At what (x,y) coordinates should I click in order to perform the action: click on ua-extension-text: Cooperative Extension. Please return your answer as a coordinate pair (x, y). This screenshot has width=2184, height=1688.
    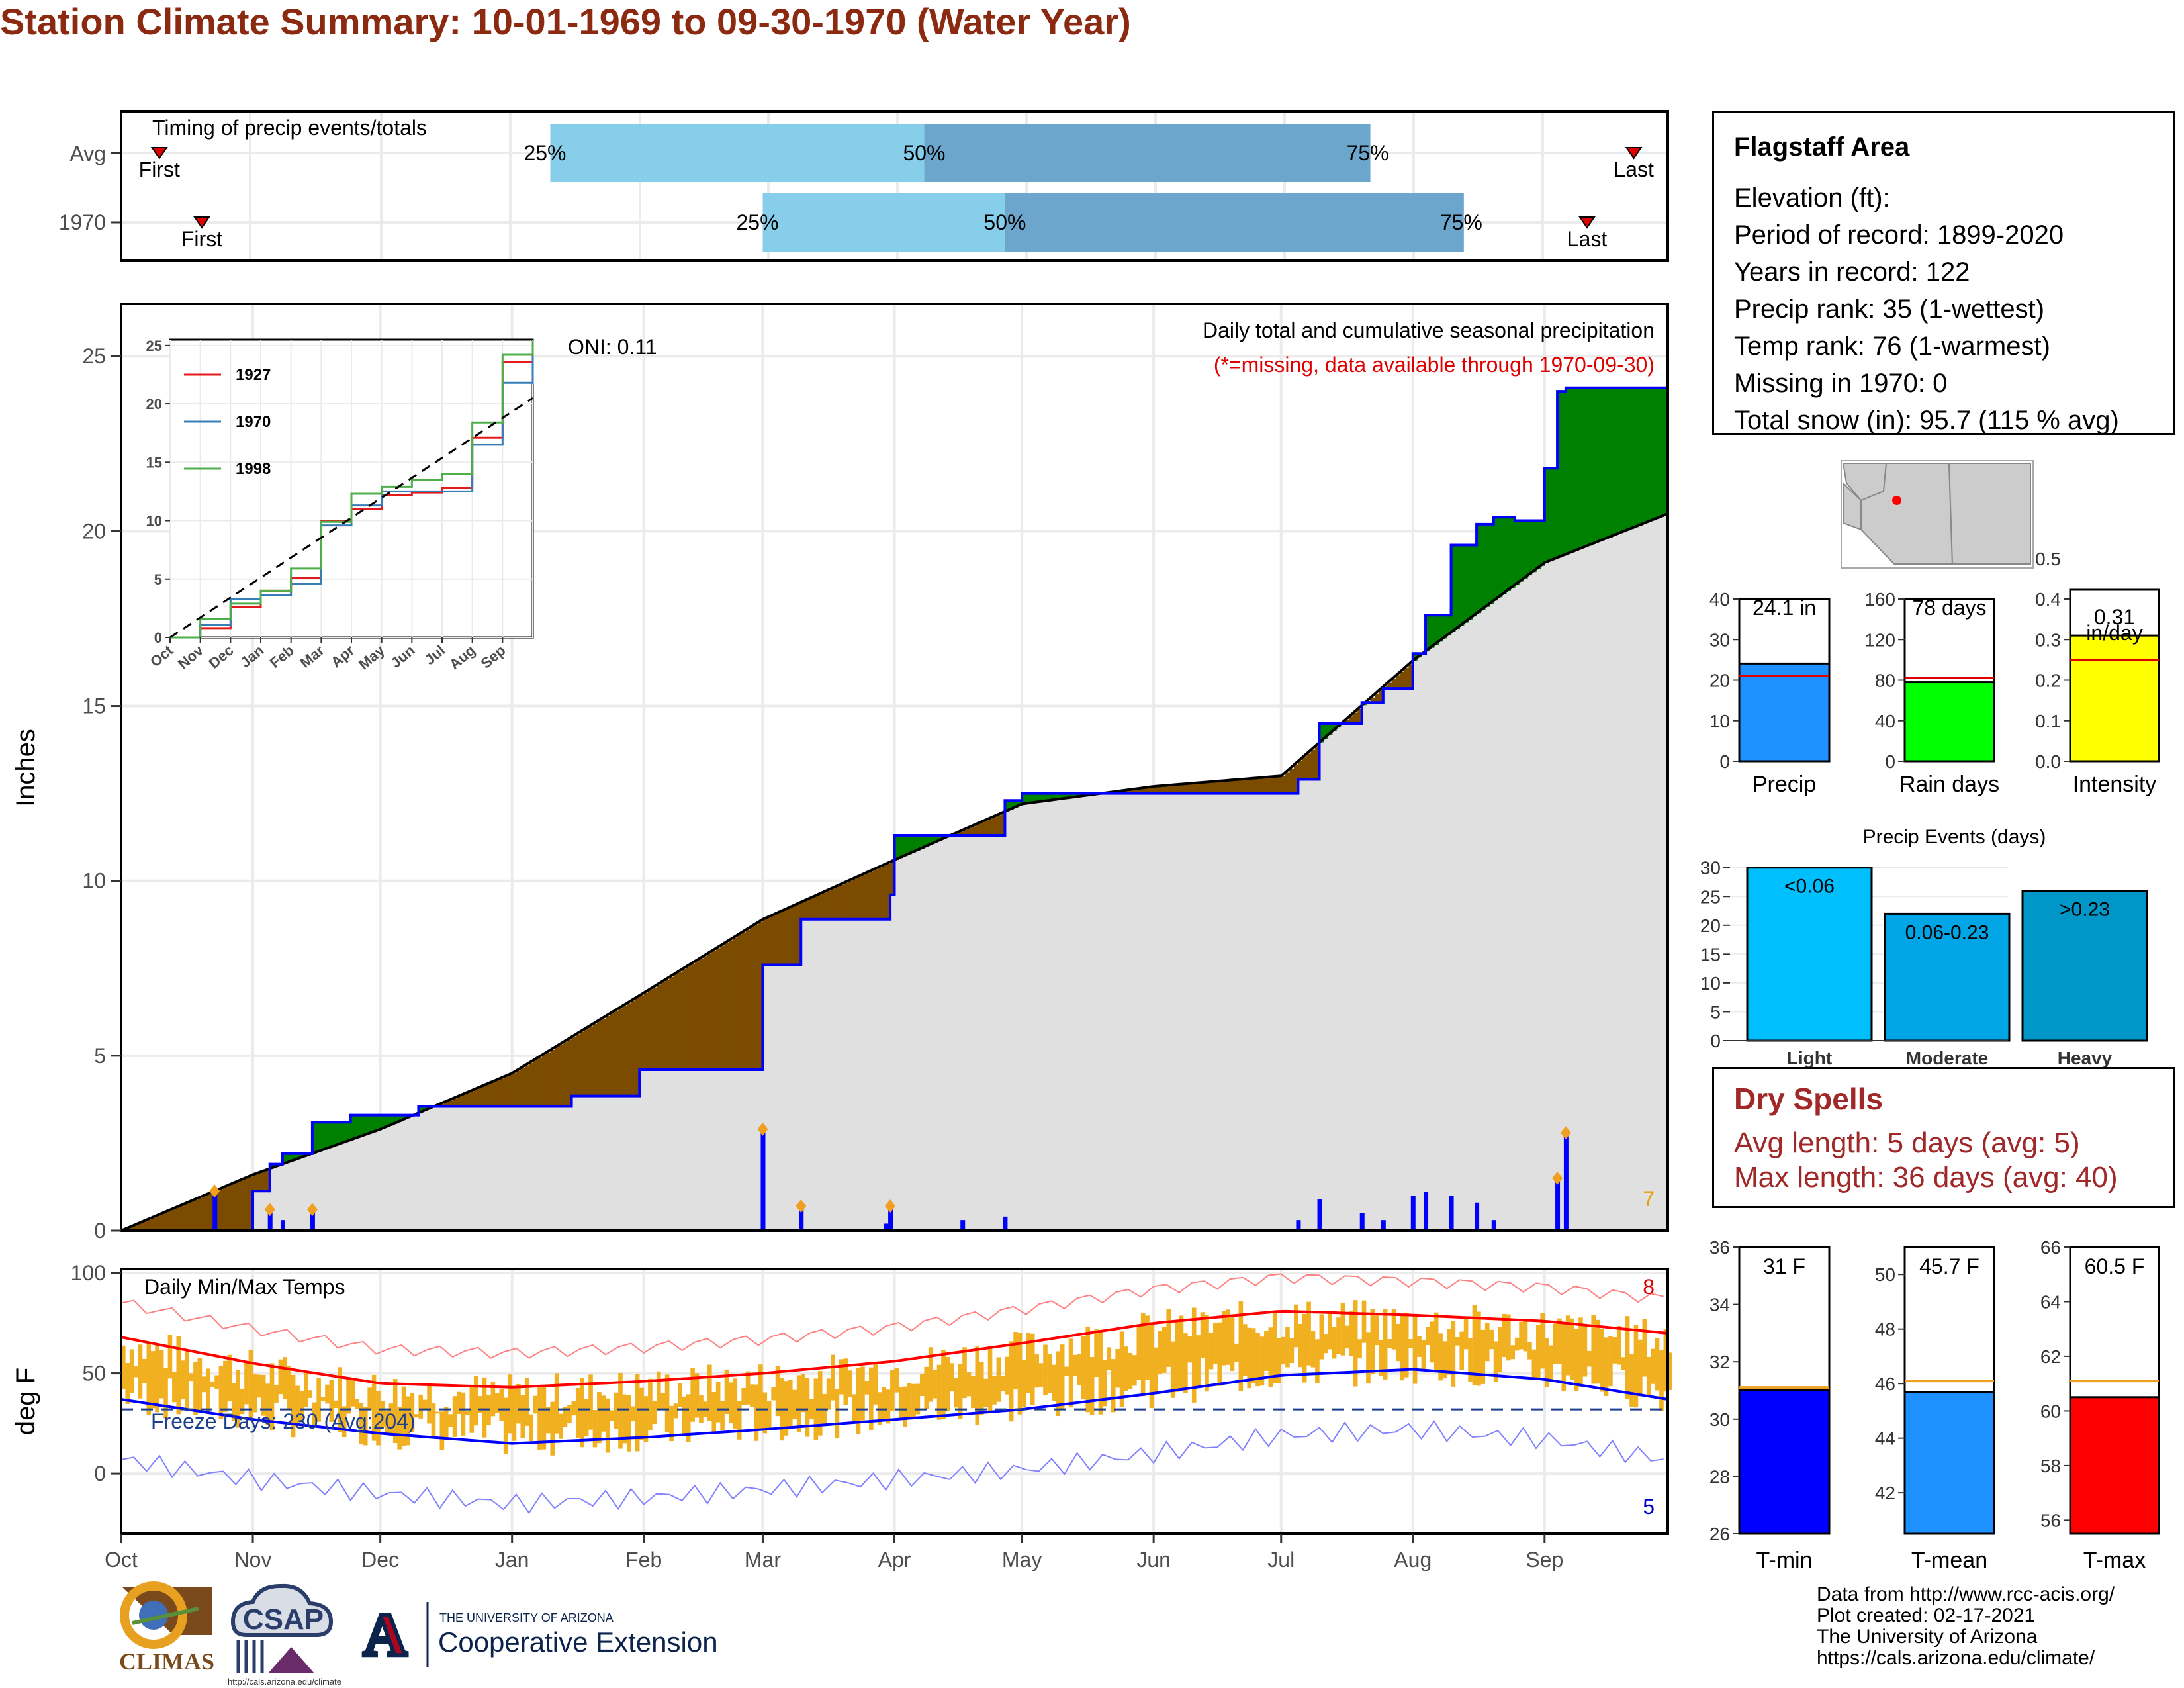
    Looking at the image, I should click on (578, 1642).